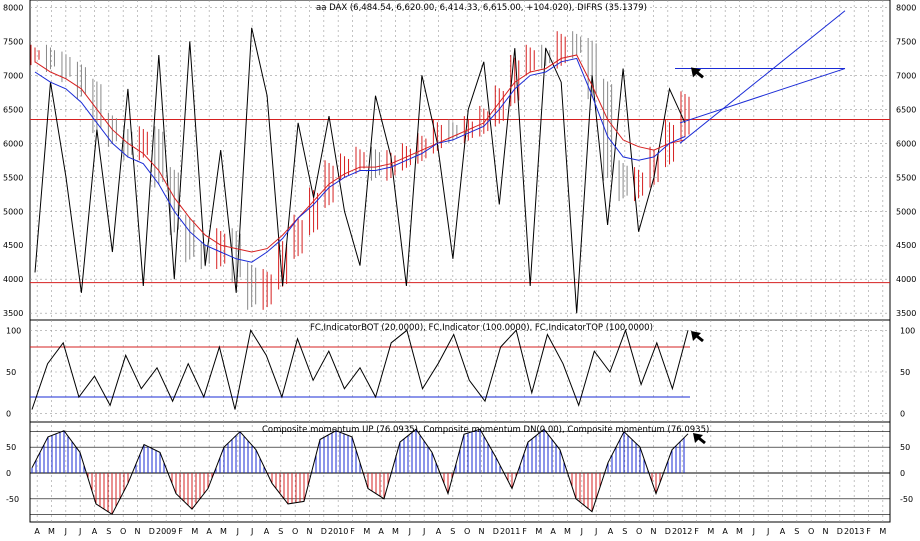 The width and height of the screenshot is (920, 541). What do you see at coordinates (12, 499) in the screenshot?
I see `cm-y-tick-left: -50` at bounding box center [12, 499].